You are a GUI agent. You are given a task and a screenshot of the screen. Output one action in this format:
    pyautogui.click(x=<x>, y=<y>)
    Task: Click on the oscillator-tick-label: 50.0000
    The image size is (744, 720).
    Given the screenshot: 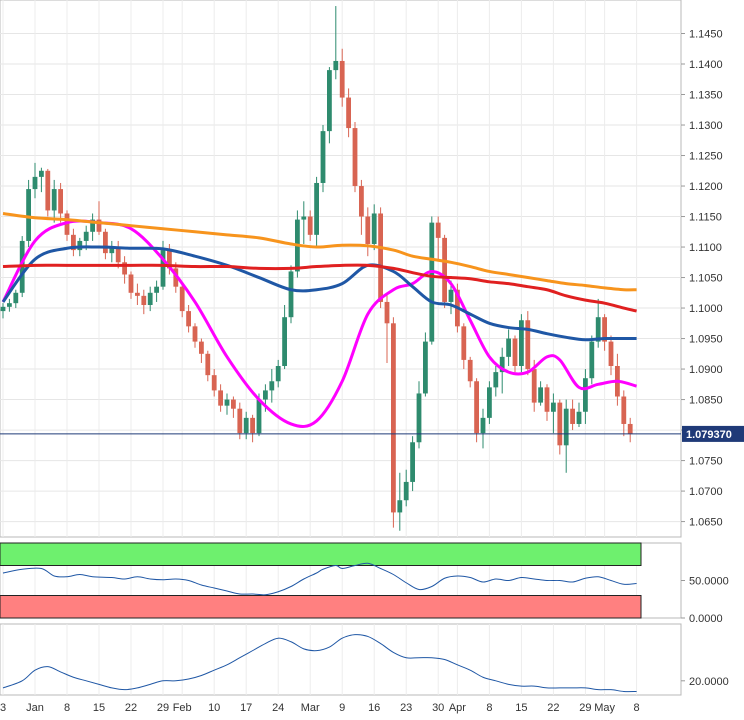 What is the action you would take?
    pyautogui.click(x=709, y=582)
    